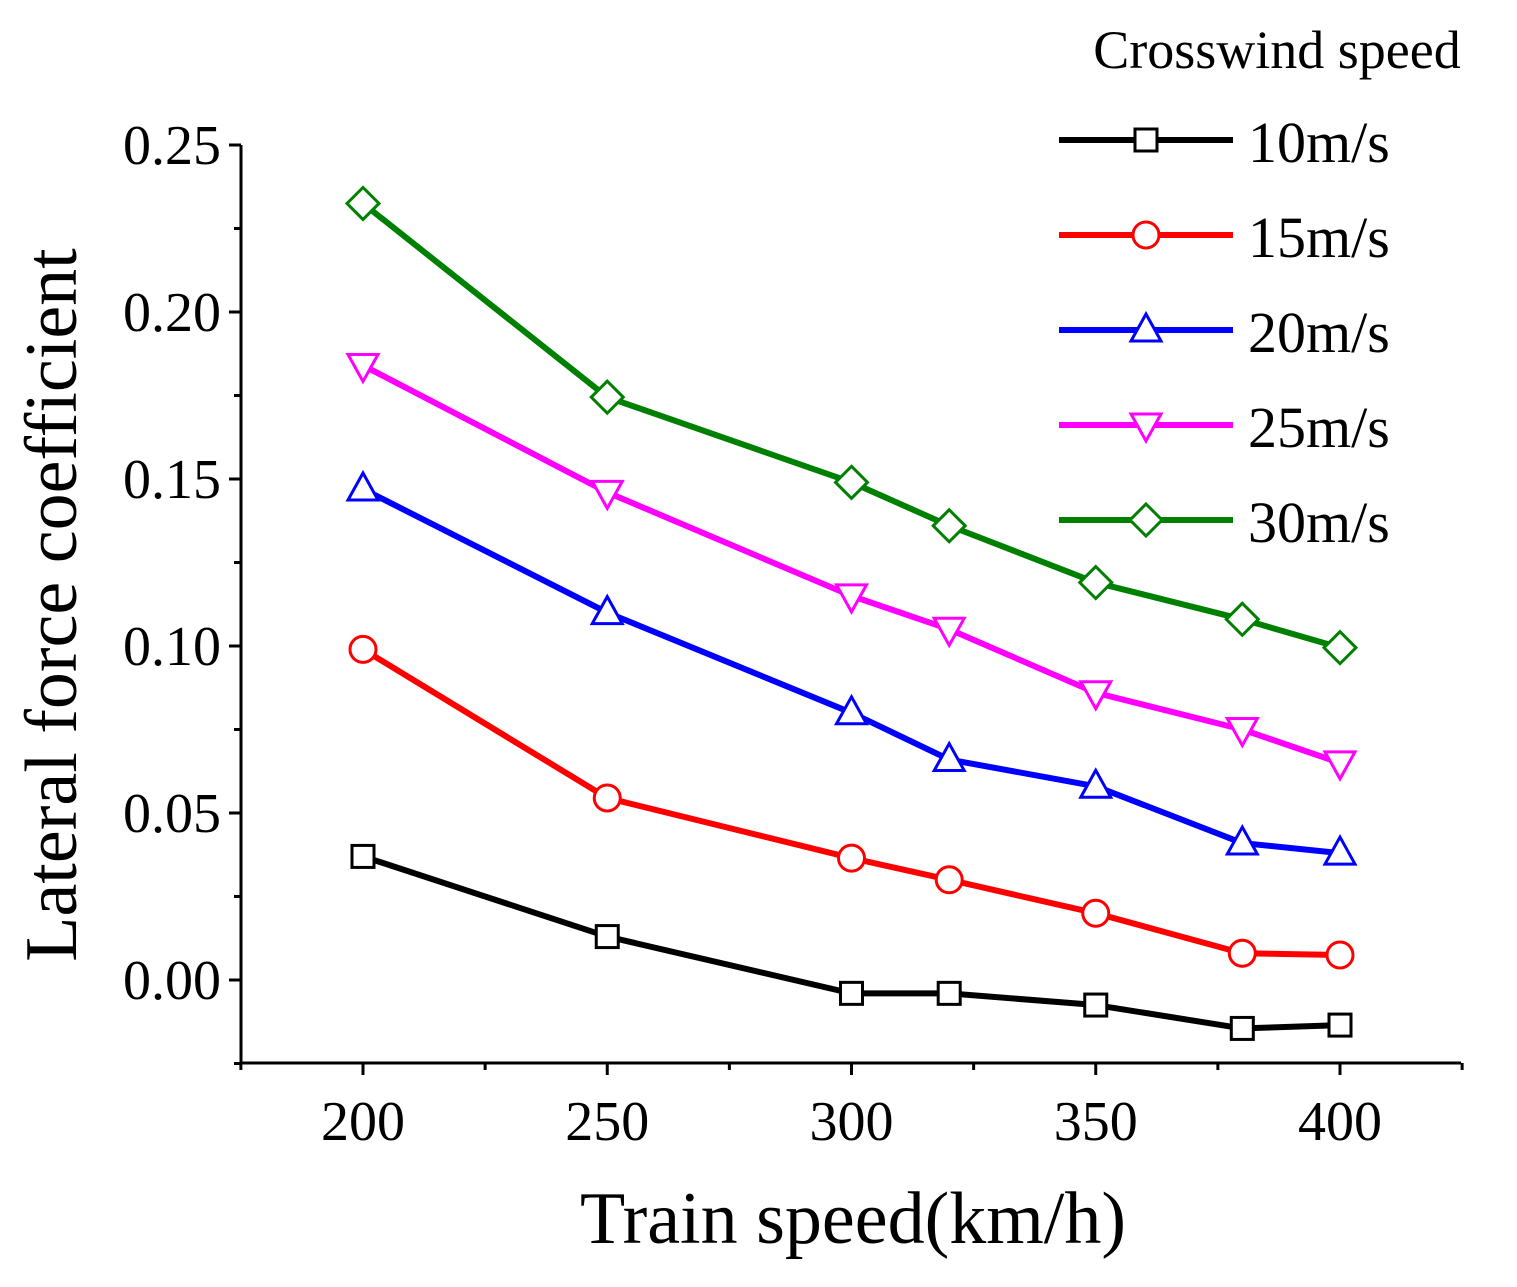 Image resolution: width=1517 pixels, height=1287 pixels. I want to click on x-tick-label: 200, so click(363, 1122).